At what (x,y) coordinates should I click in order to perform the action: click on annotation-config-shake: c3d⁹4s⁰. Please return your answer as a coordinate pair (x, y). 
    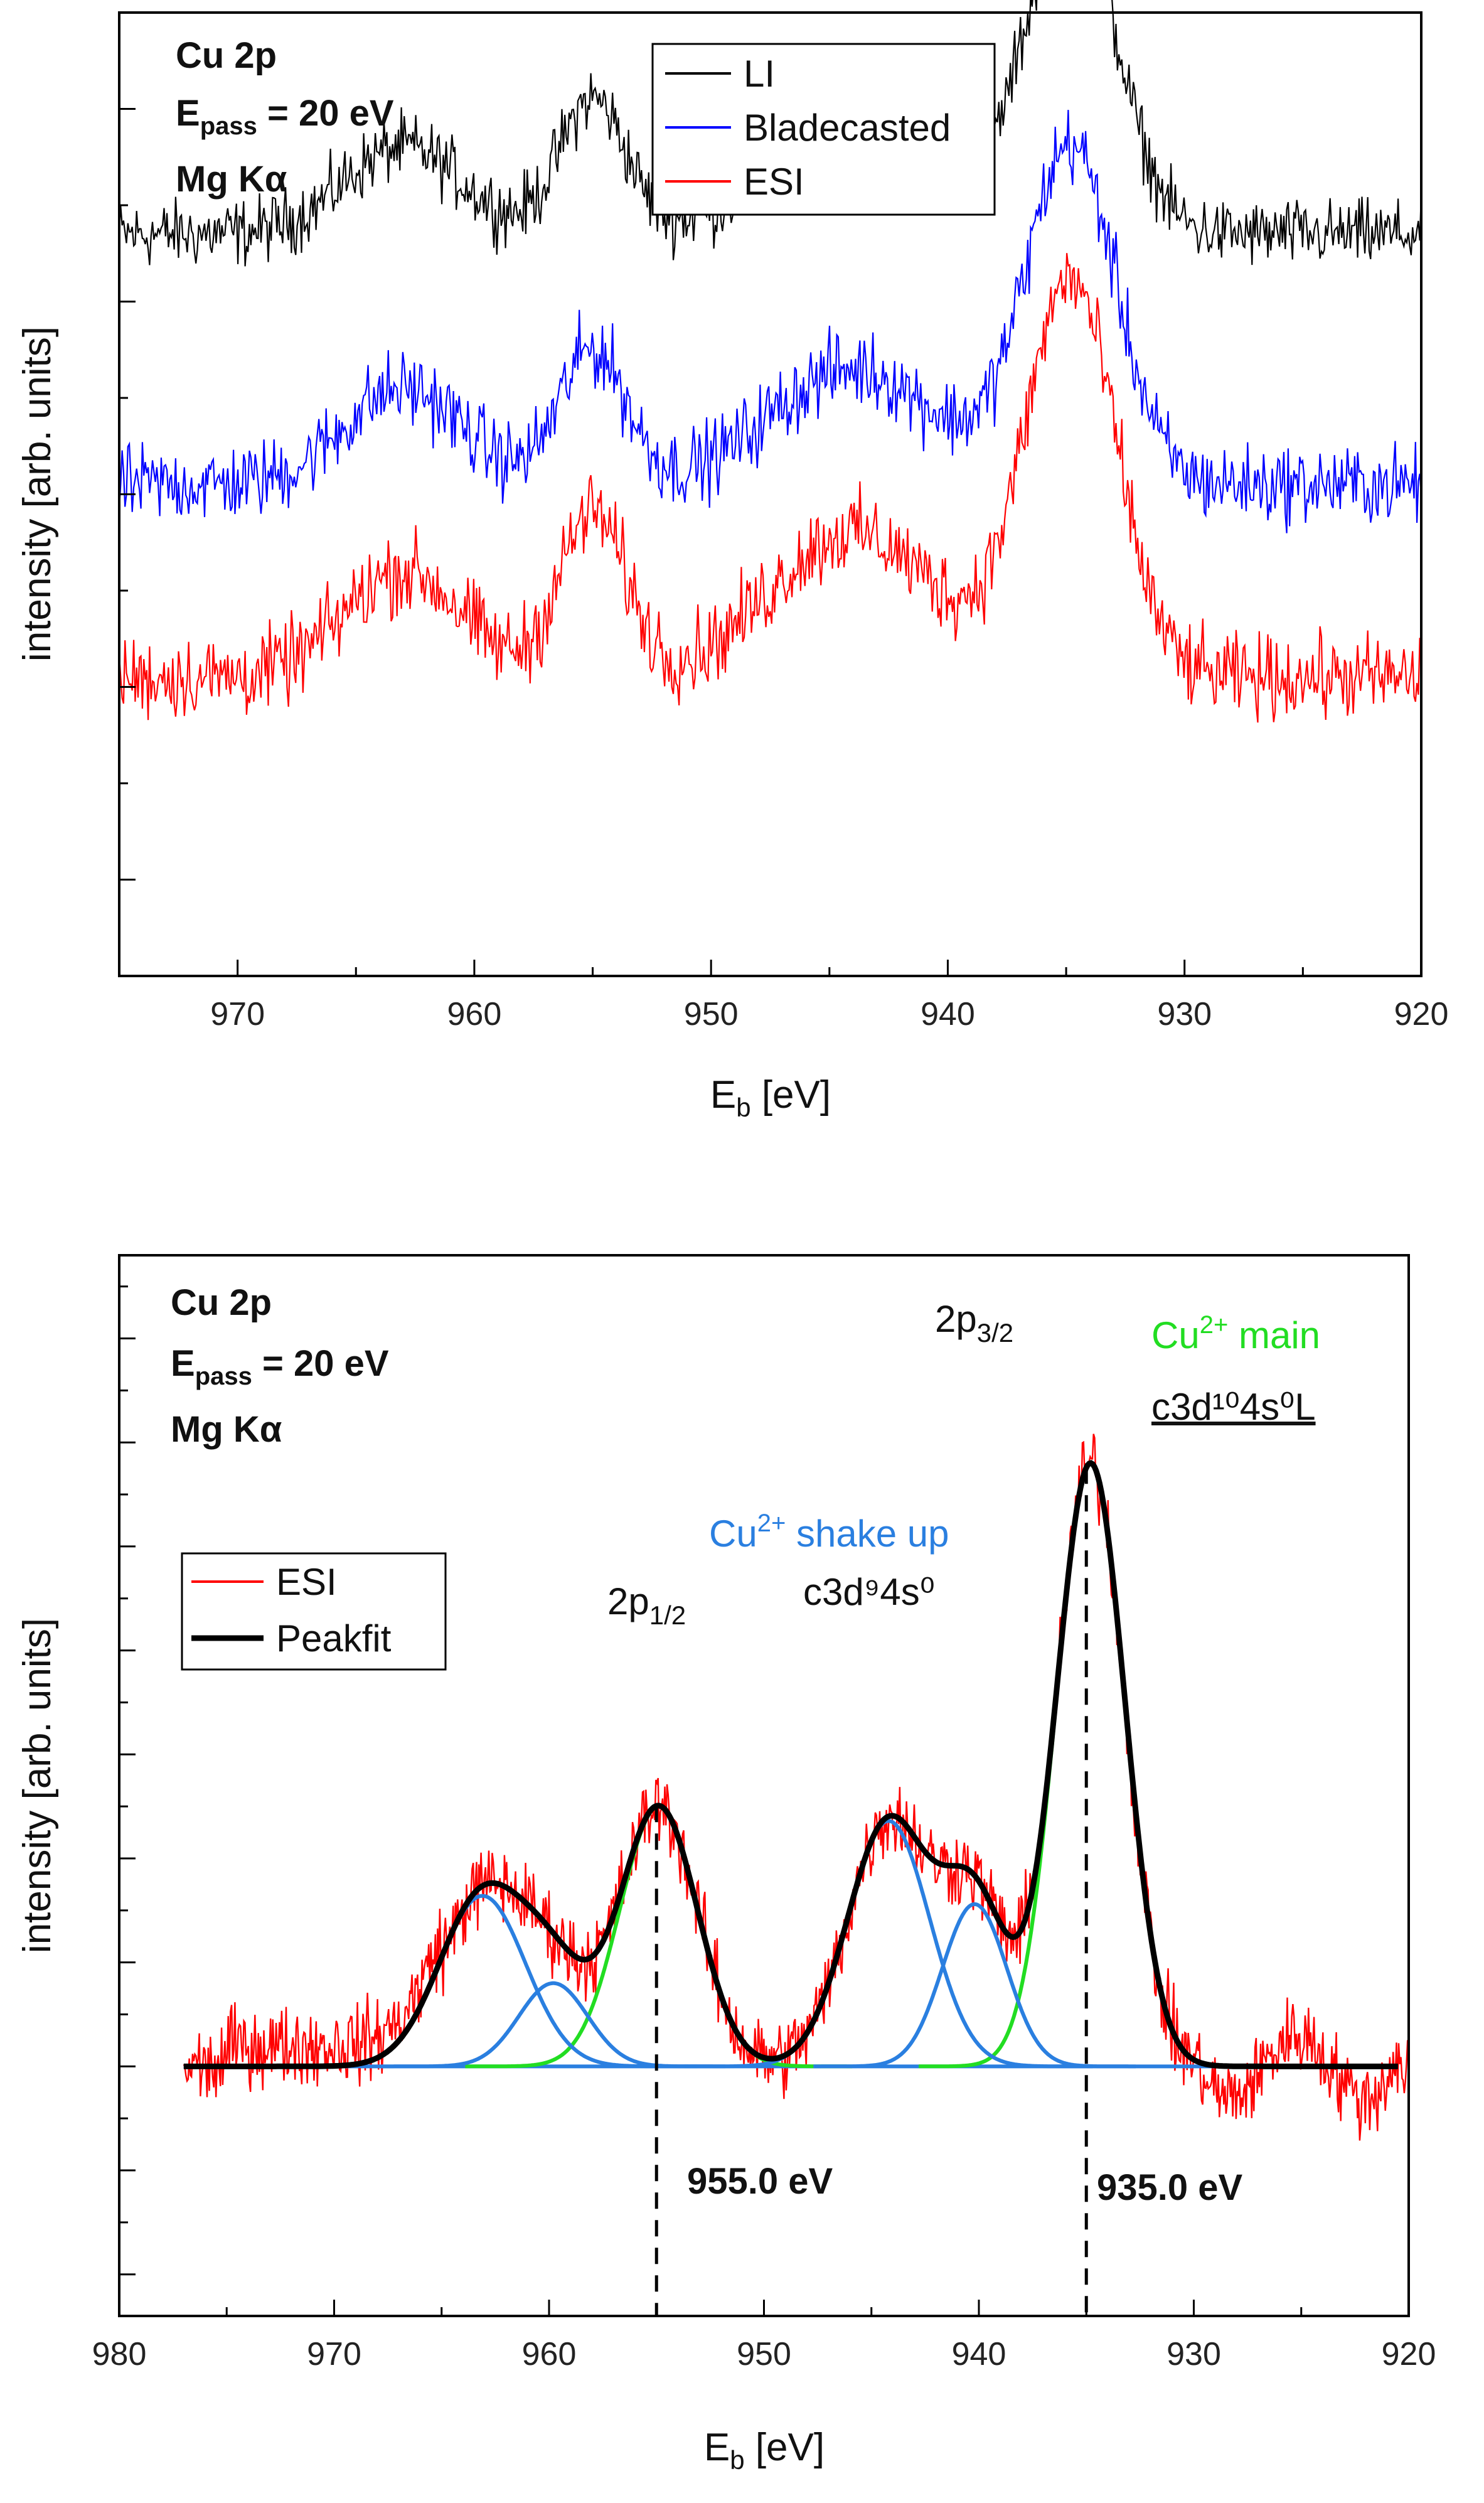
    Looking at the image, I should click on (869, 1592).